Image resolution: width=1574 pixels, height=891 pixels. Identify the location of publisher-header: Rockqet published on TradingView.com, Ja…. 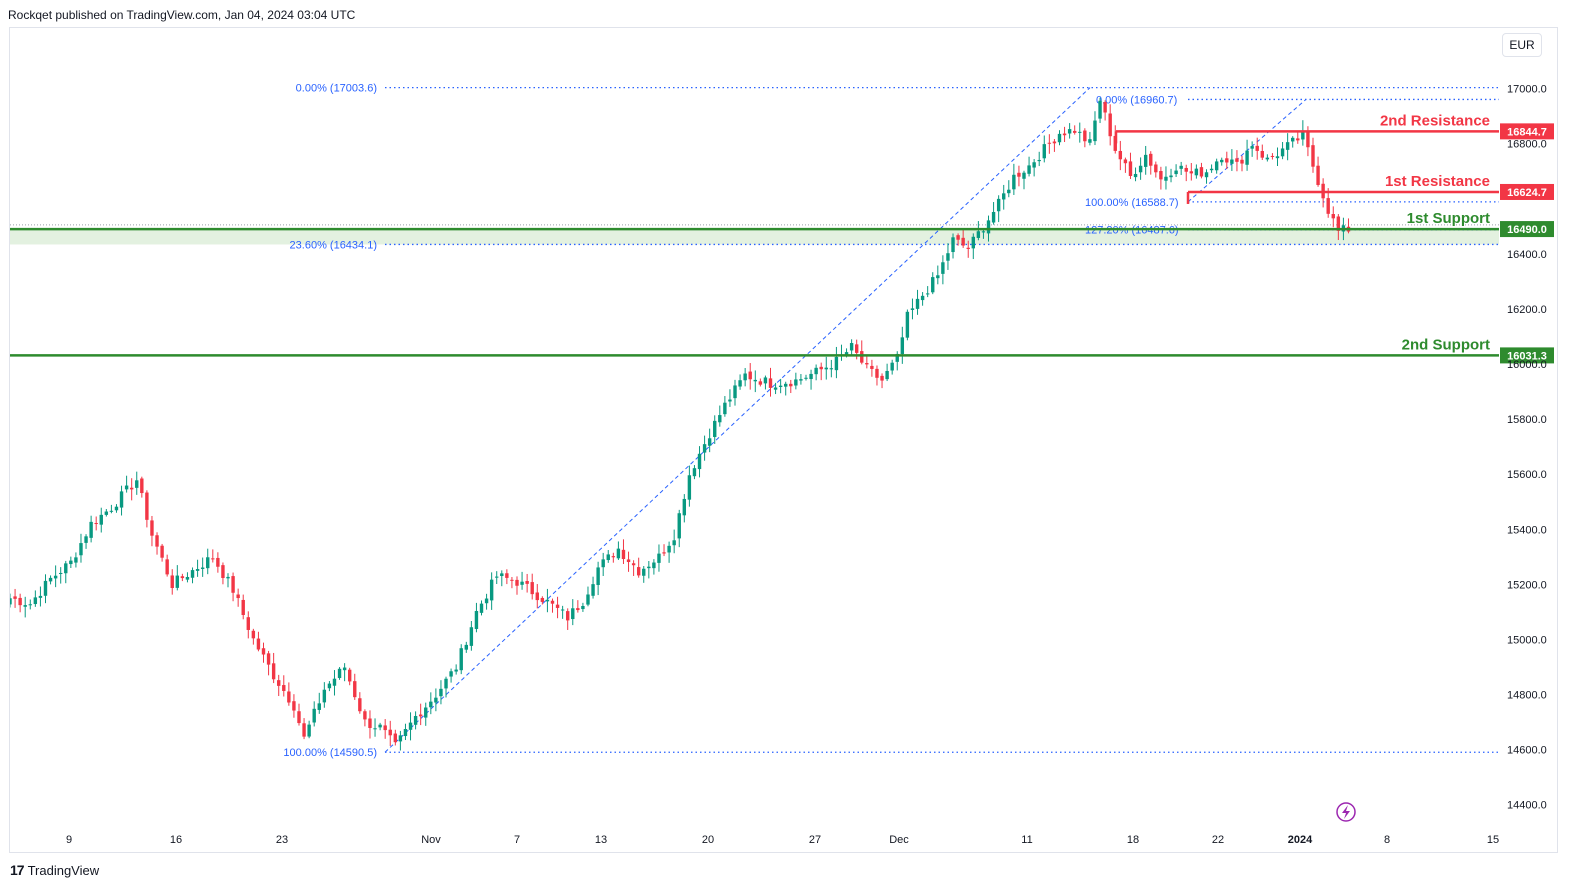
(182, 15).